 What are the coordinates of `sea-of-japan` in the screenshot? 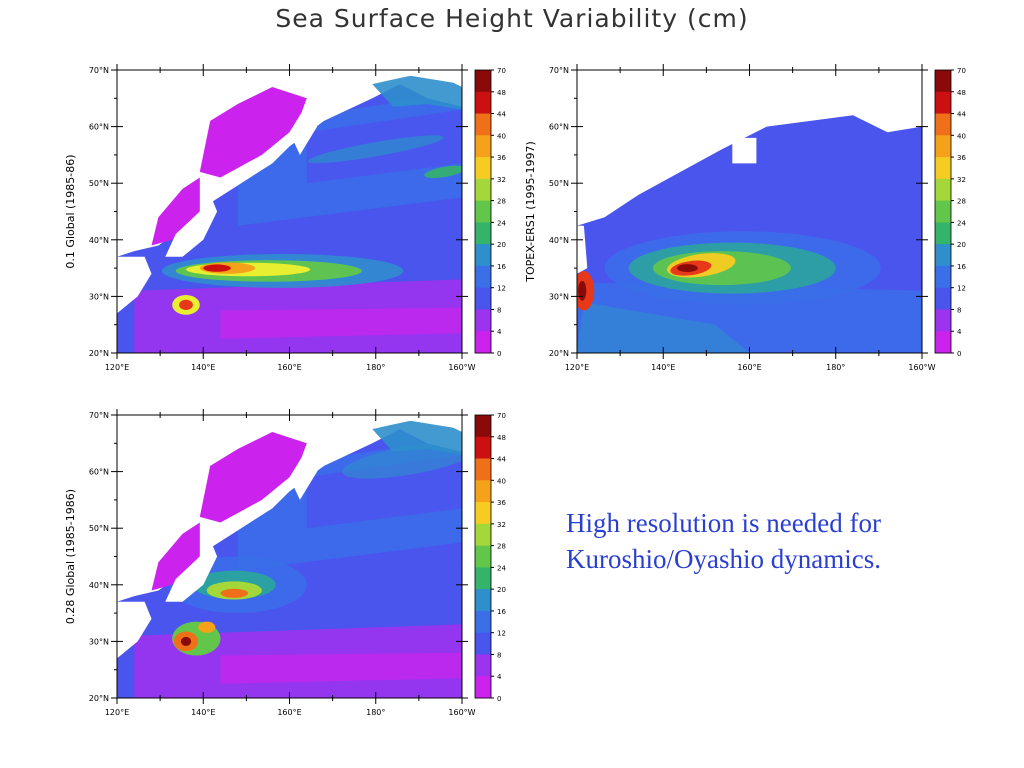 It's located at (175, 211).